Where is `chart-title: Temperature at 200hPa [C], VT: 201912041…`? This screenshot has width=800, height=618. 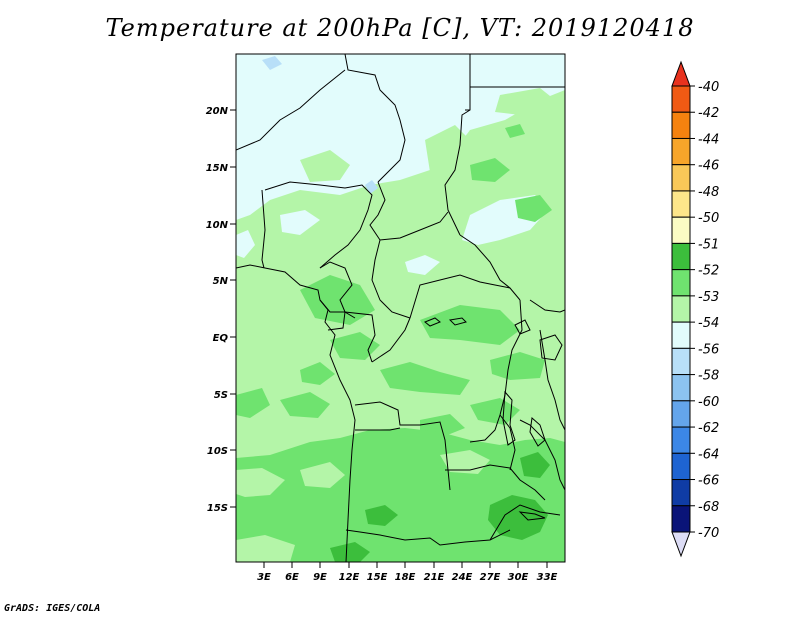 chart-title: Temperature at 200hPa [C], VT: 201912041… is located at coordinates (400, 28).